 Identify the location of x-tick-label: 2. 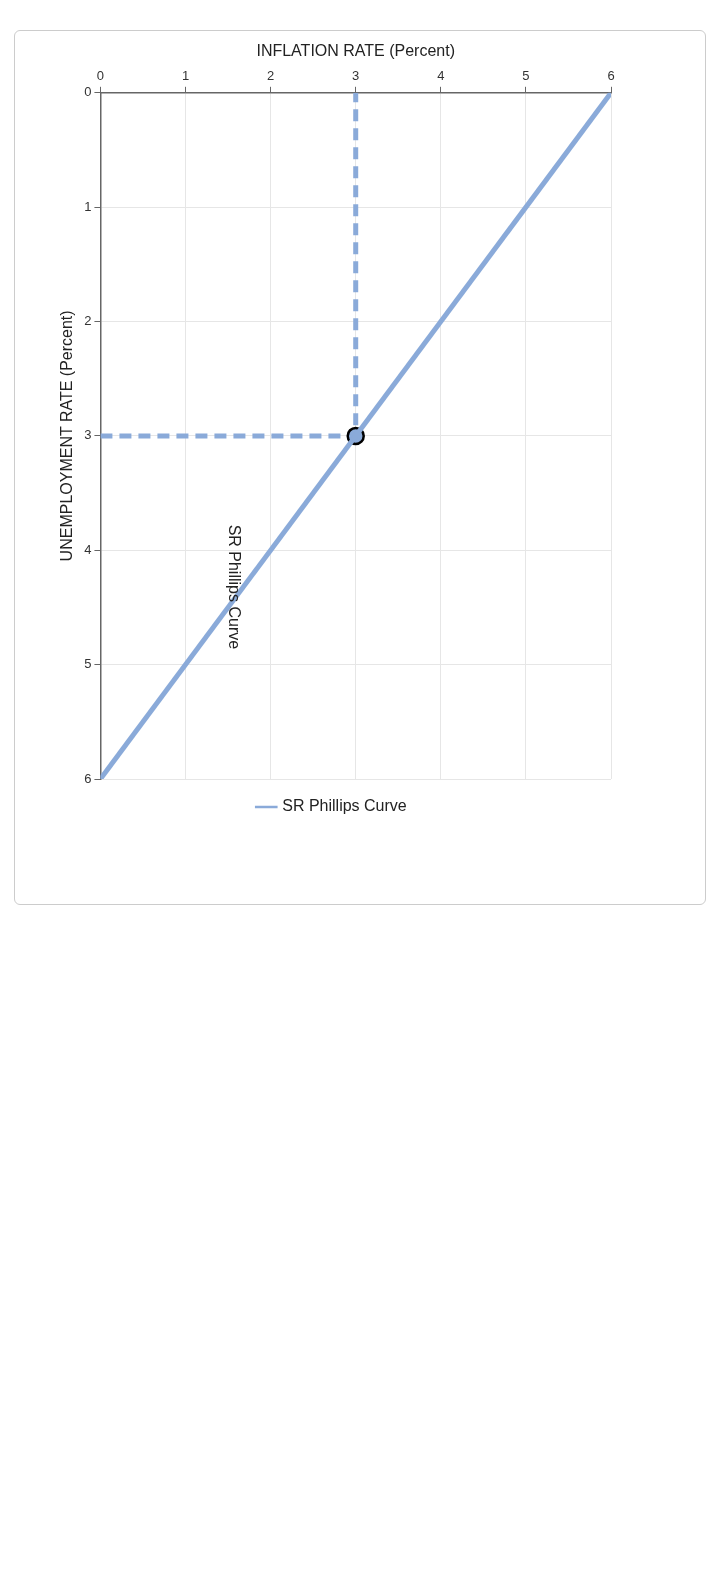
(271, 75).